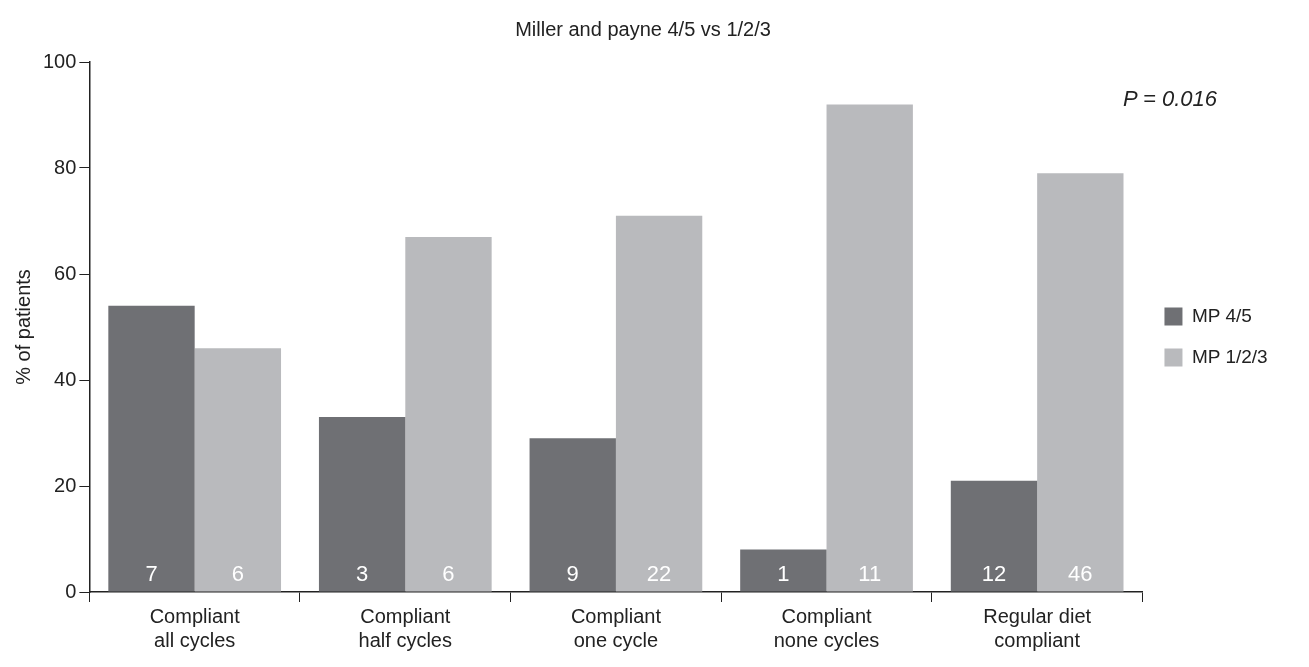 Image resolution: width=1309 pixels, height=667 pixels. What do you see at coordinates (195, 627) in the screenshot?
I see `x-tick-label: Compliant all cycles` at bounding box center [195, 627].